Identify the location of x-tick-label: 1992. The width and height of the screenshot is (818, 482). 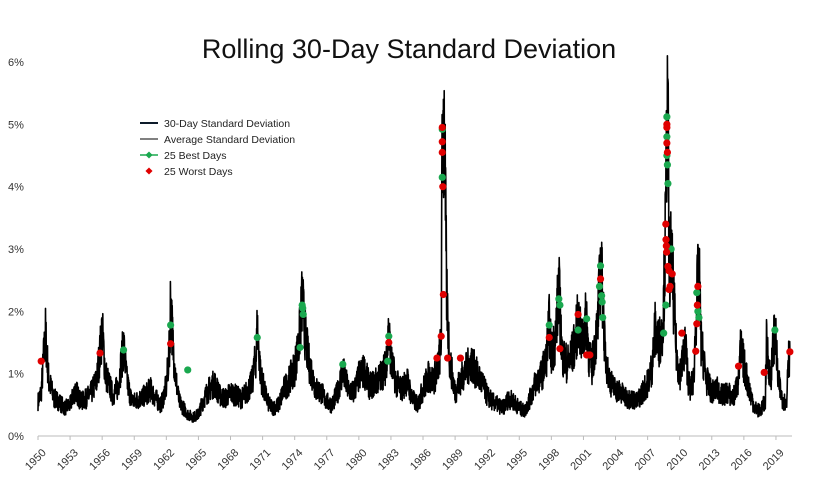
(485, 460).